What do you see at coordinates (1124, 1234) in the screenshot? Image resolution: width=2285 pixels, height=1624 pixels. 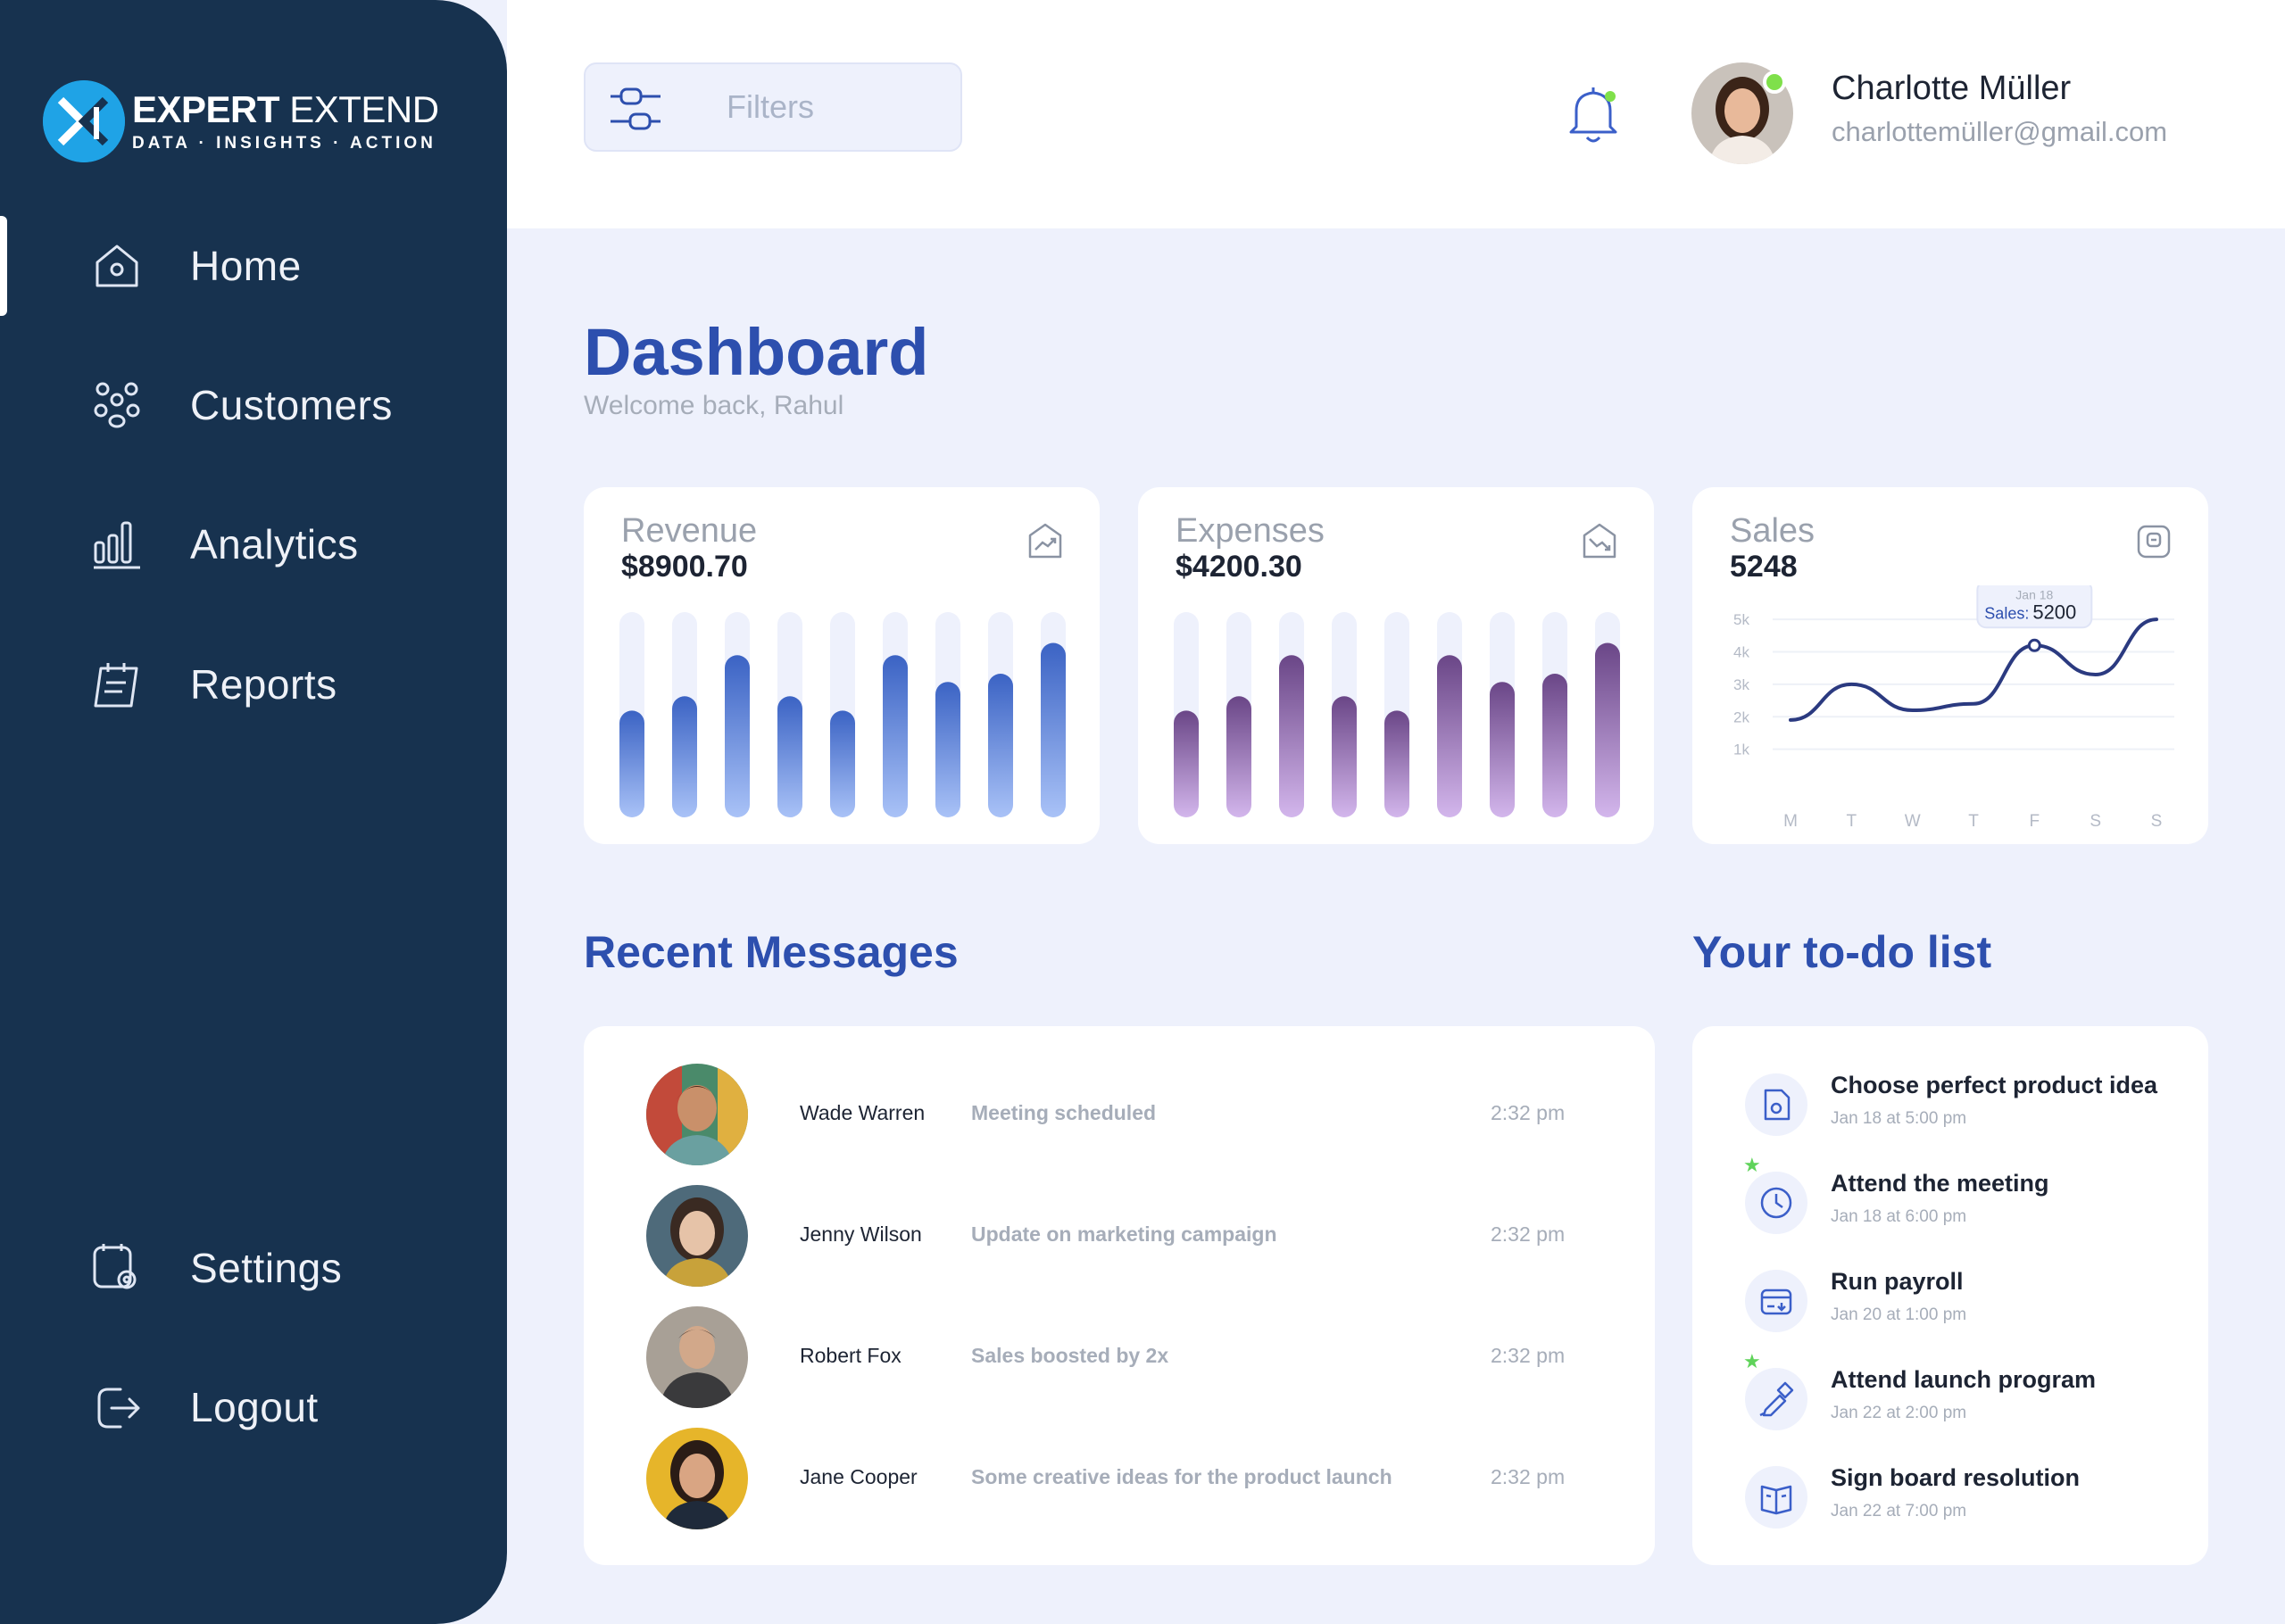 I see `message-preview: Update on marketing campaign` at bounding box center [1124, 1234].